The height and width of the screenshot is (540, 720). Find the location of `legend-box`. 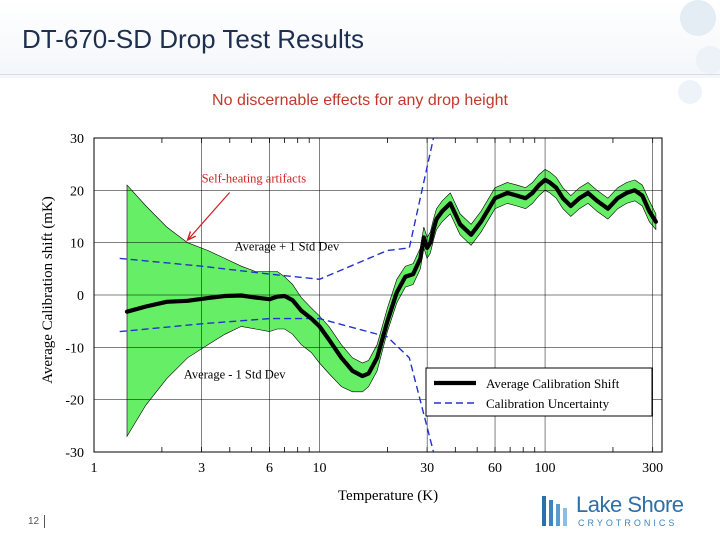

legend-box is located at coordinates (539, 392).